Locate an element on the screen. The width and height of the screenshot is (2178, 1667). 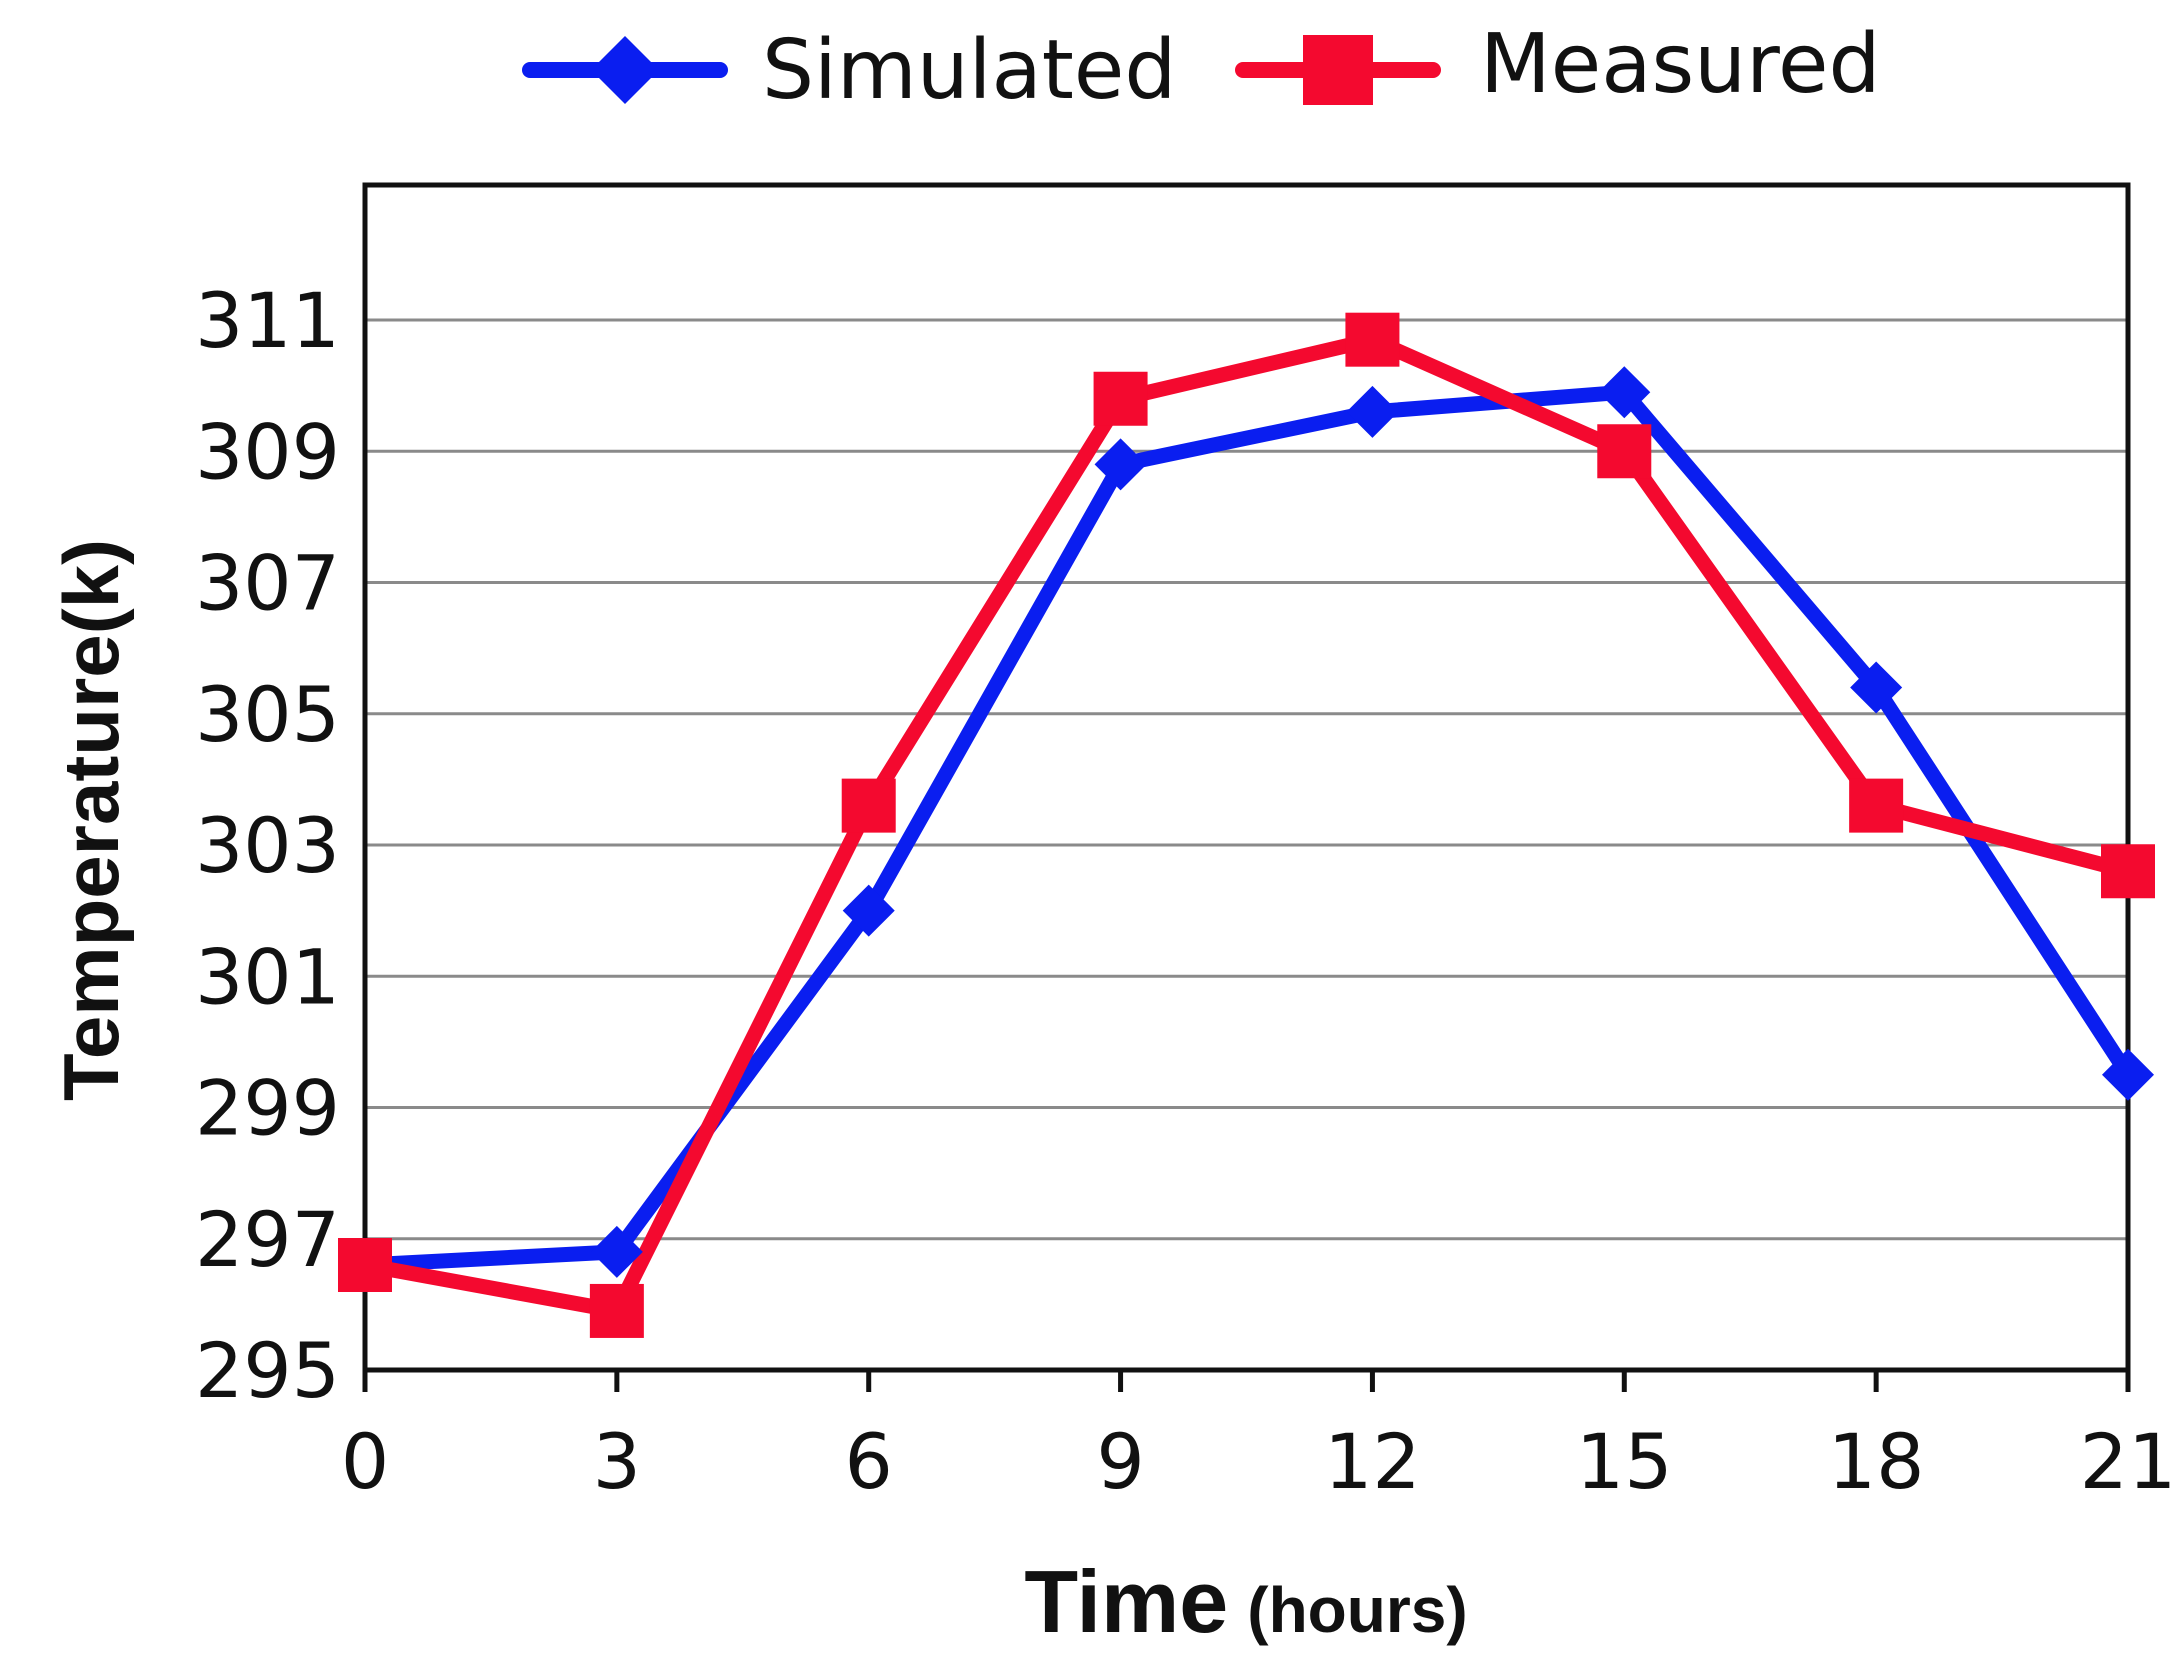
y-axis-label: Temperature(k) is located at coordinates (91, 820).